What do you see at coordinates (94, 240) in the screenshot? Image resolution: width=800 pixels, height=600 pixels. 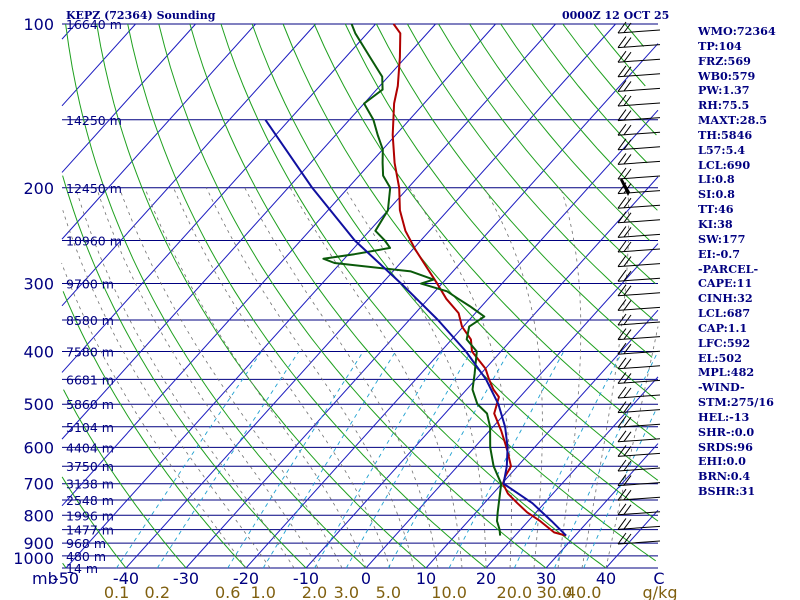 I see `height-label: 10960 m` at bounding box center [94, 240].